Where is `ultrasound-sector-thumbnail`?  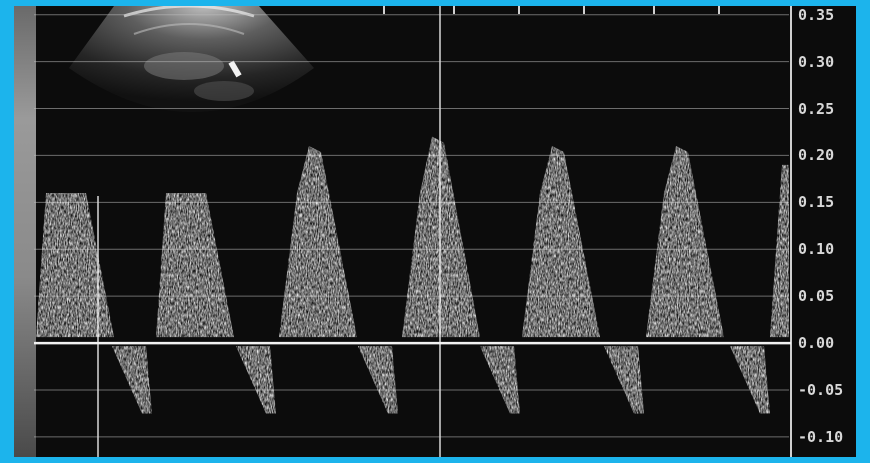
ultrasound-sector-thumbnail is located at coordinates (191, 59).